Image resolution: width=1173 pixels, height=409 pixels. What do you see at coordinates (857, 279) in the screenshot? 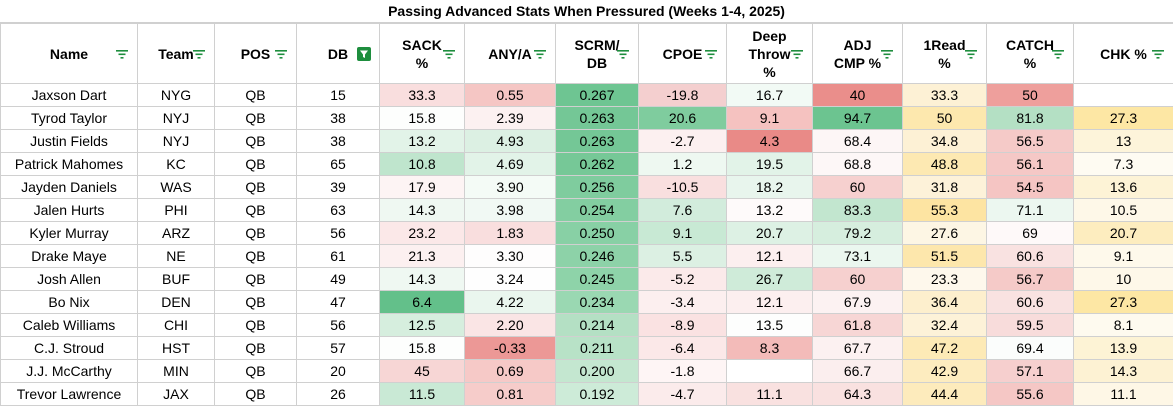
I see `cell-adj: 60` at bounding box center [857, 279].